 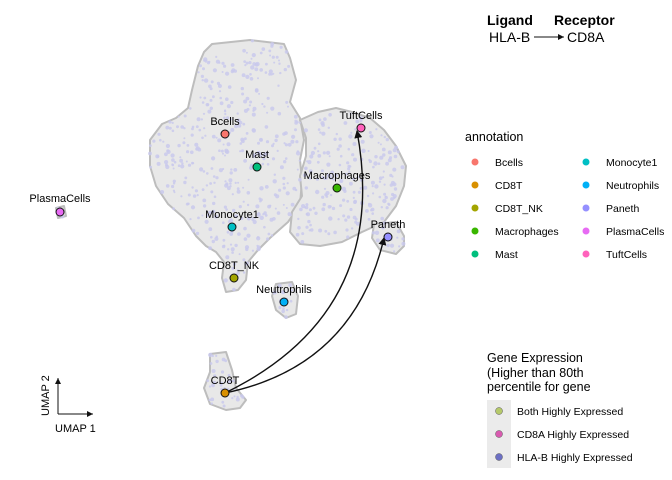 What do you see at coordinates (232, 227) in the screenshot?
I see `centroid-point-monocyte1` at bounding box center [232, 227].